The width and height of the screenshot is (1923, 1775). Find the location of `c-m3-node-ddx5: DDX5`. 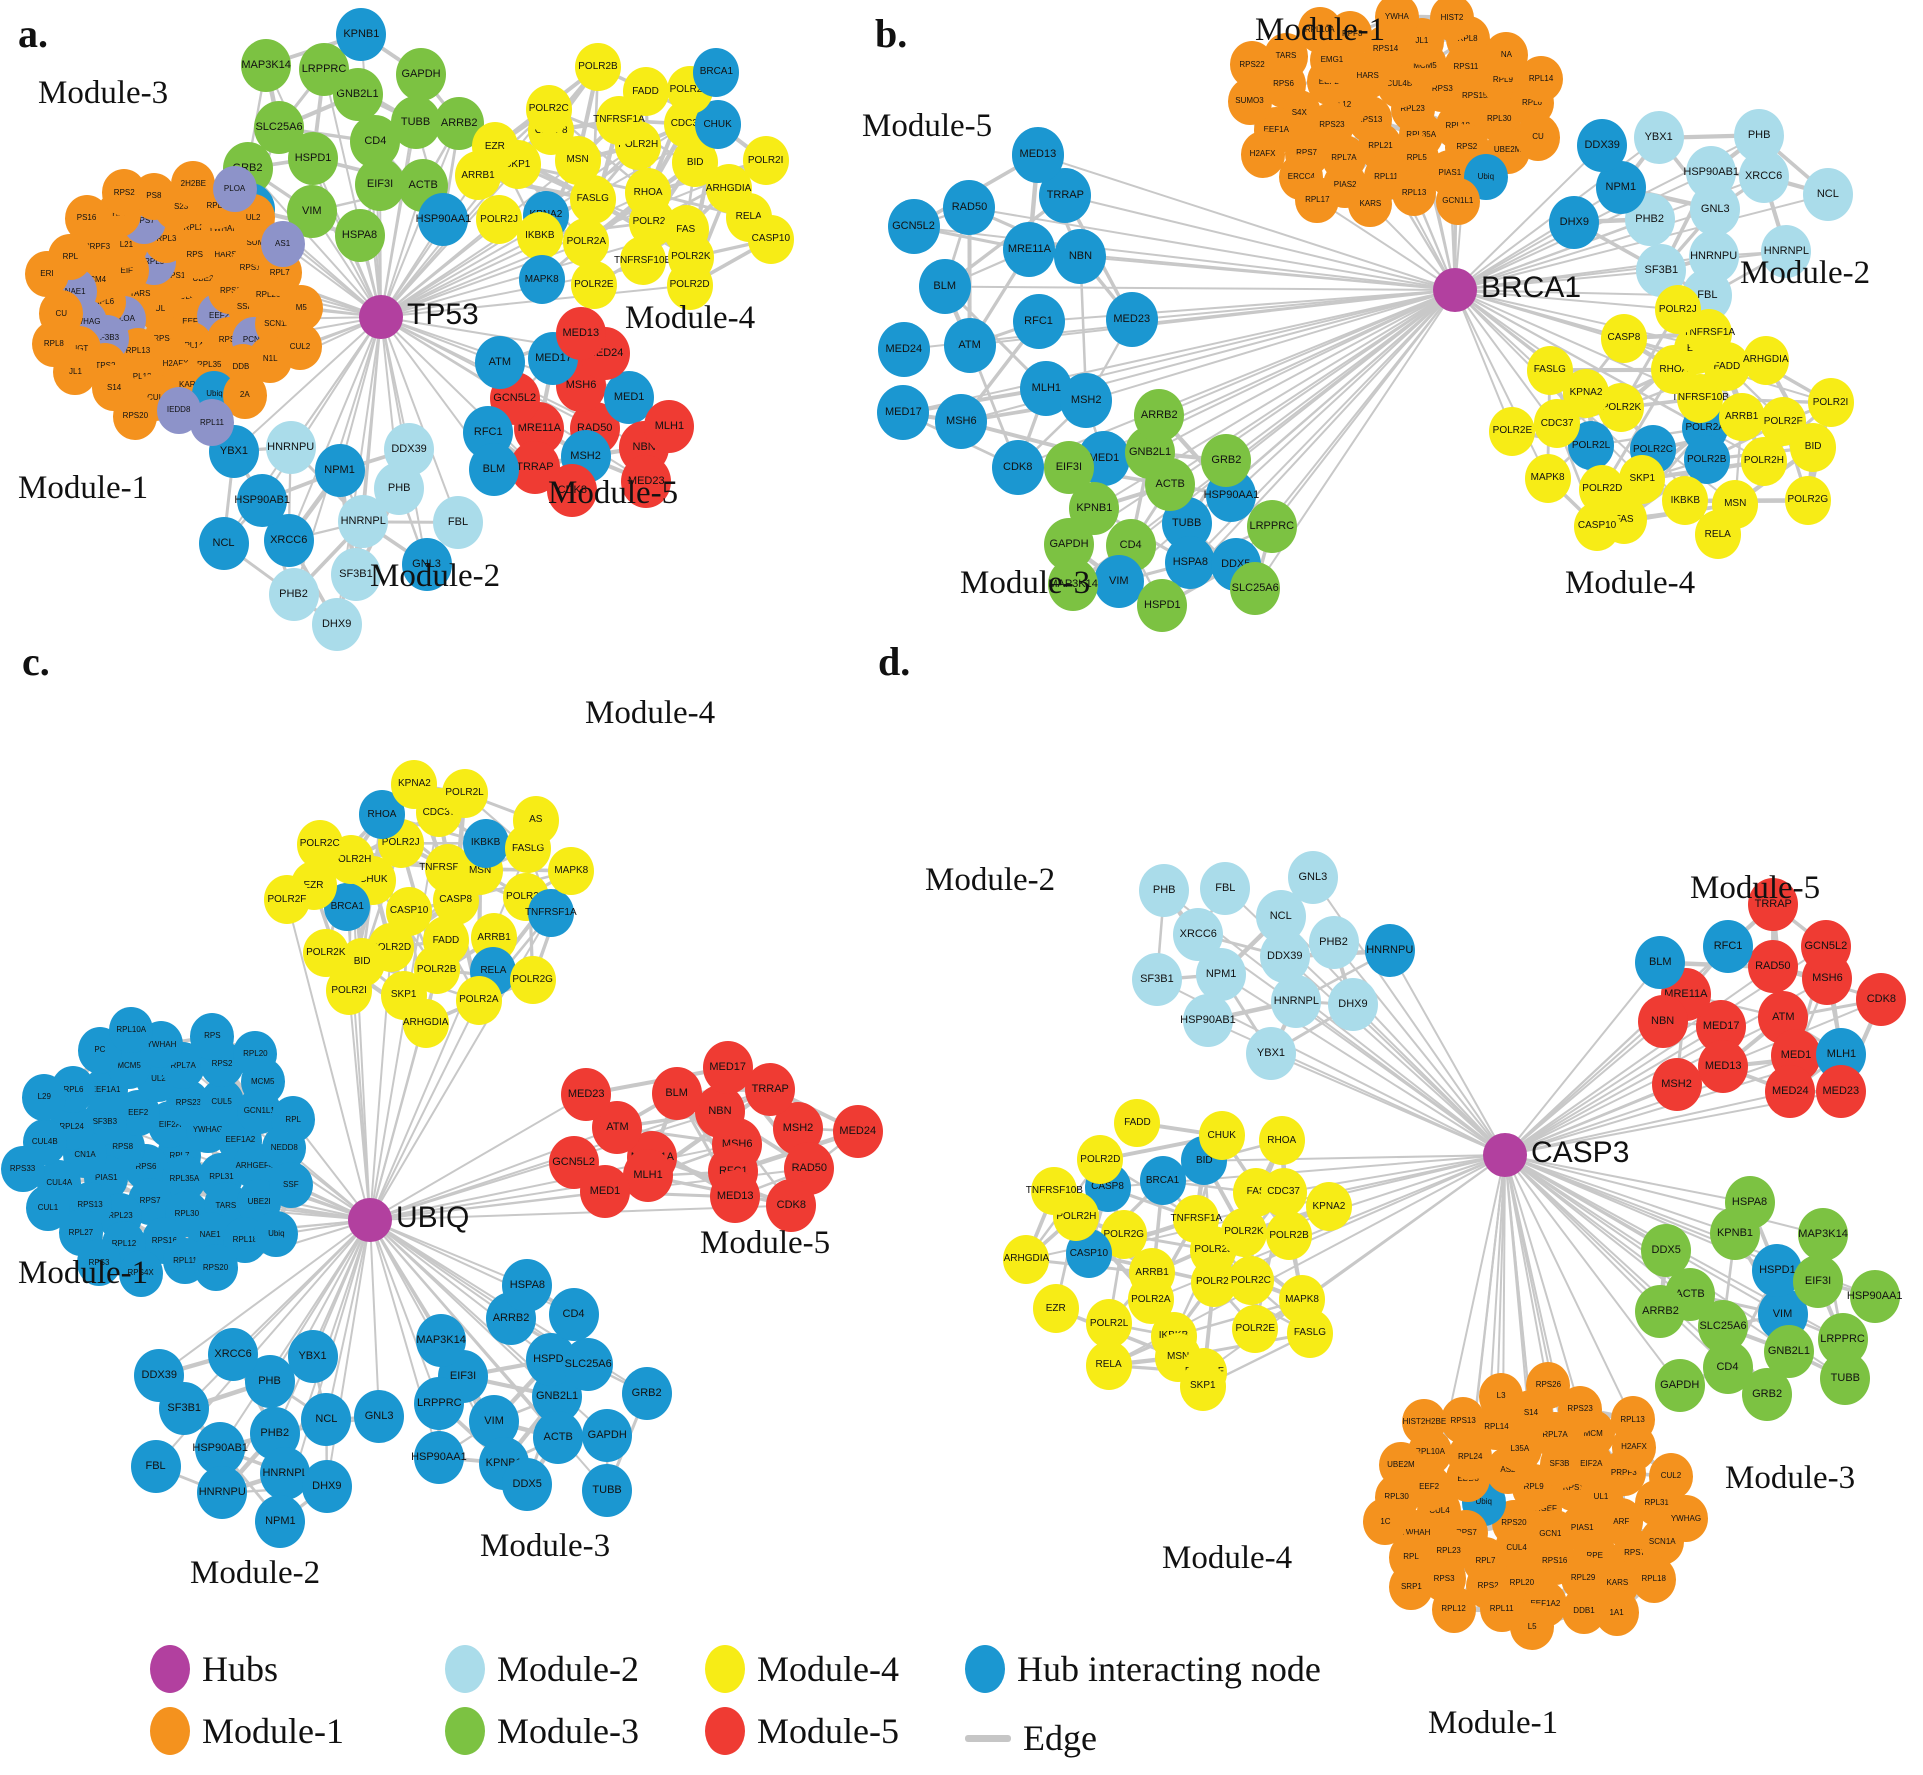

c-m3-node-ddx5: DDX5 is located at coordinates (527, 1484).